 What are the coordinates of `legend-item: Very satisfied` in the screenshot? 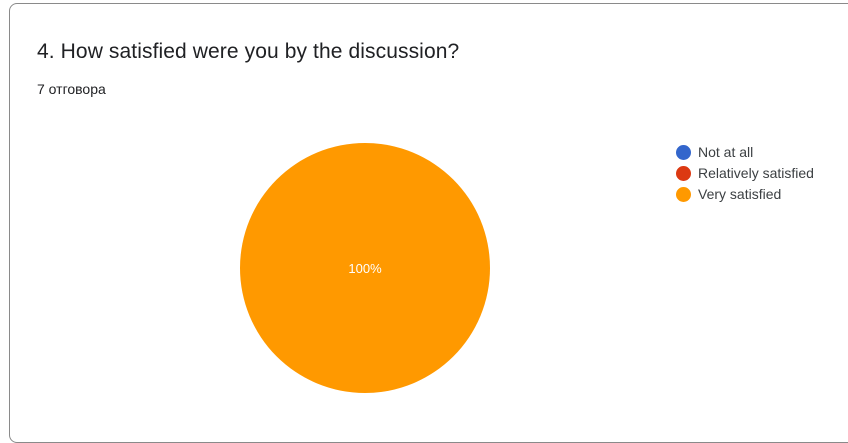 It's located at (745, 194).